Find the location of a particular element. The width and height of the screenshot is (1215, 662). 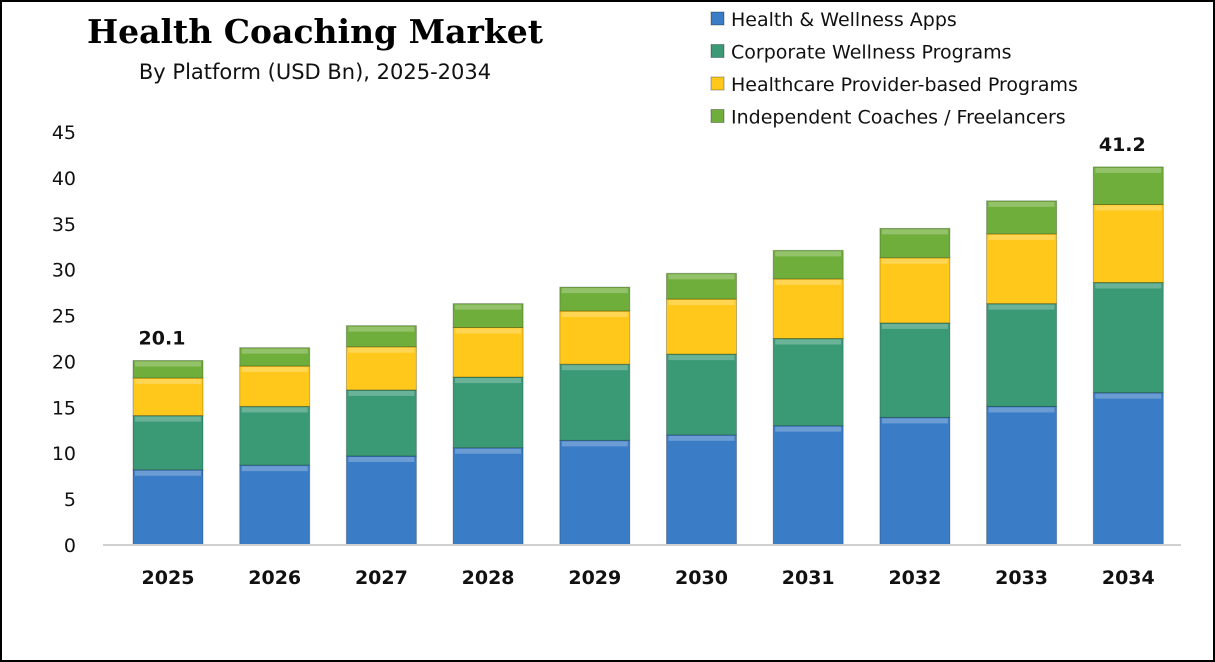

x-tick-label: 2033 is located at coordinates (1021, 578).